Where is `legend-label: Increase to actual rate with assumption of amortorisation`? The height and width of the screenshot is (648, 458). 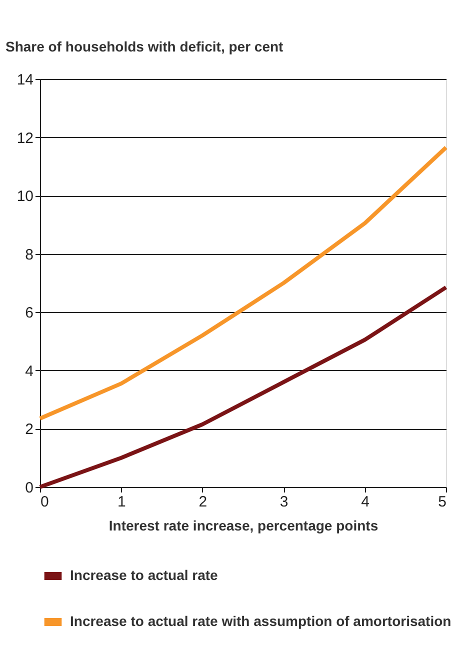
legend-label: Increase to actual rate with assumption of amortorisation is located at coordinates (261, 621).